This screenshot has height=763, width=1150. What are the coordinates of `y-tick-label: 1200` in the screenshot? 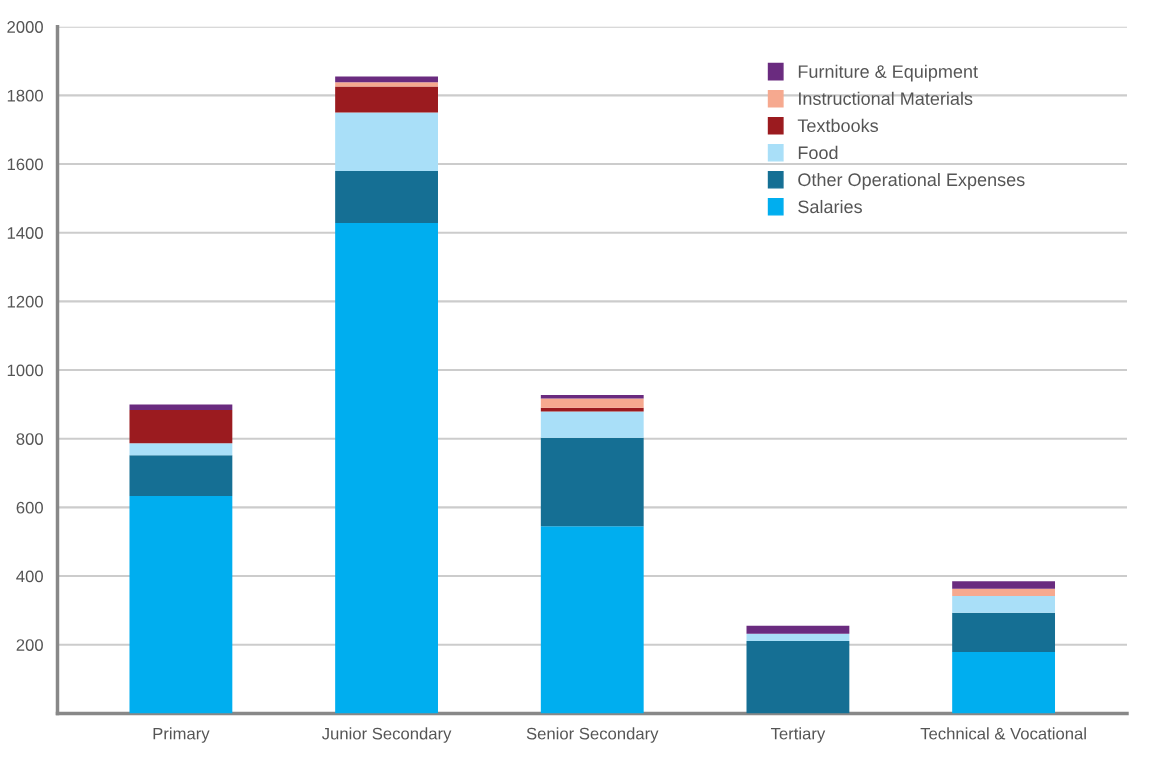 It's located at (25, 301).